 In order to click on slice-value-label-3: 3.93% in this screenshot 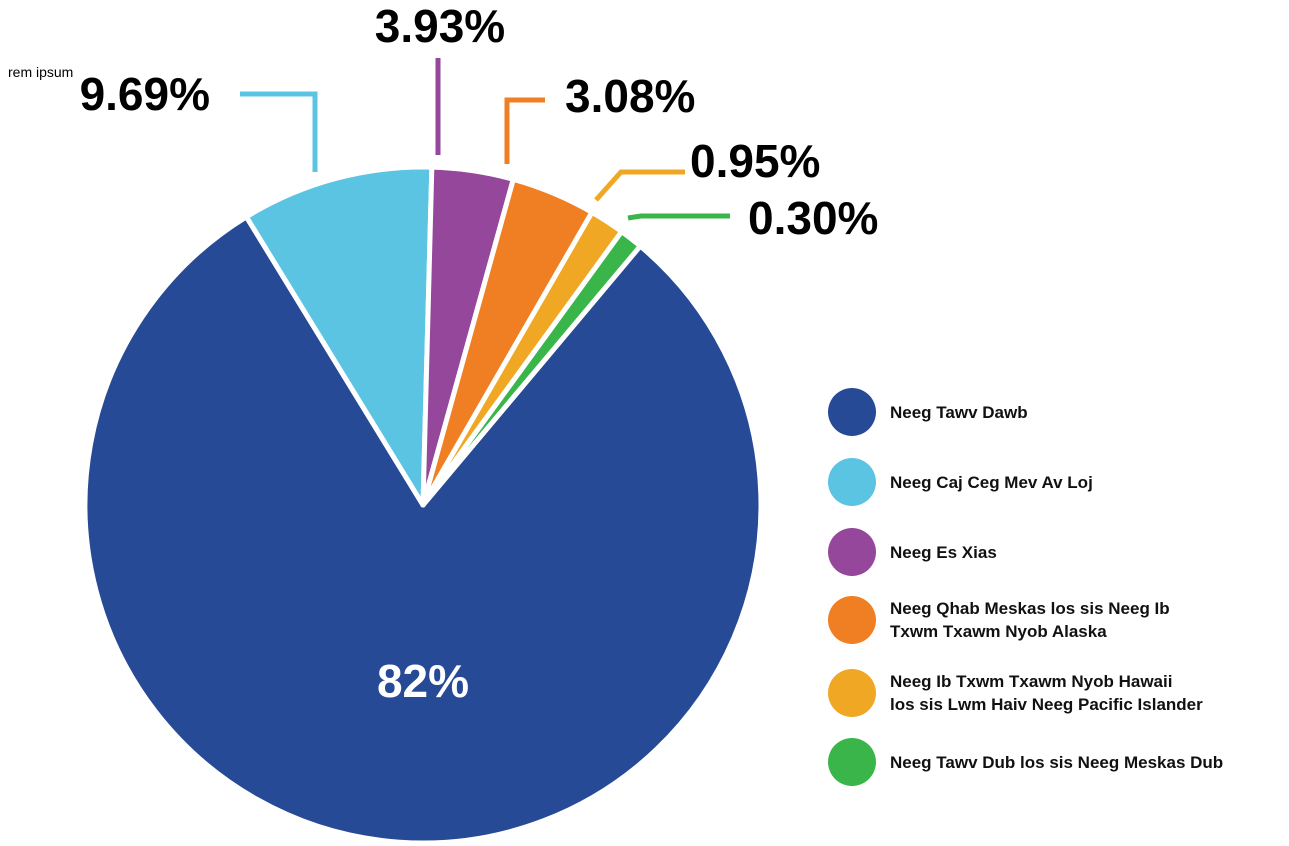, I will do `click(440, 26)`.